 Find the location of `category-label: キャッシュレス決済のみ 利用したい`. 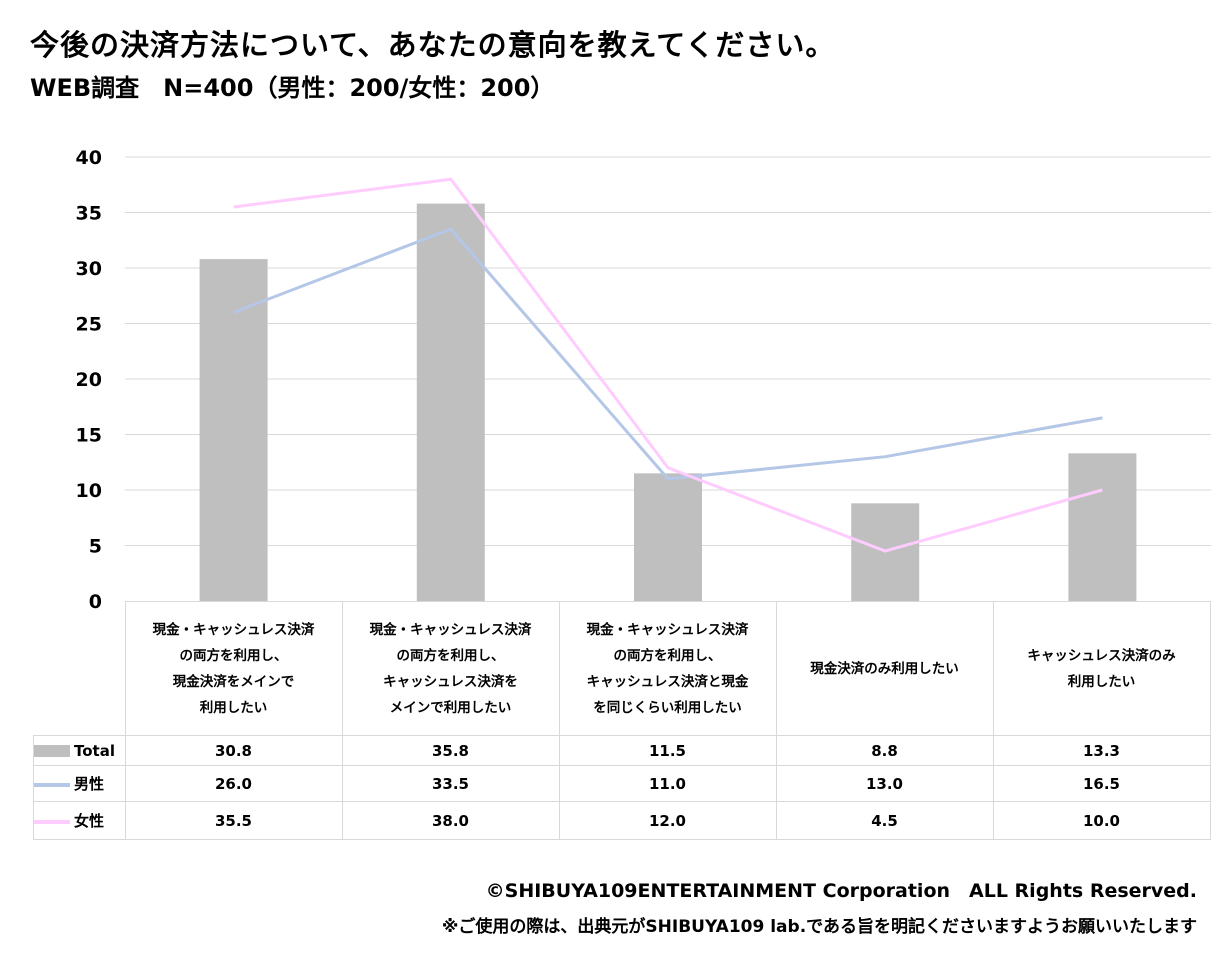

category-label: キャッシュレス決済のみ 利用したい is located at coordinates (1101, 668).